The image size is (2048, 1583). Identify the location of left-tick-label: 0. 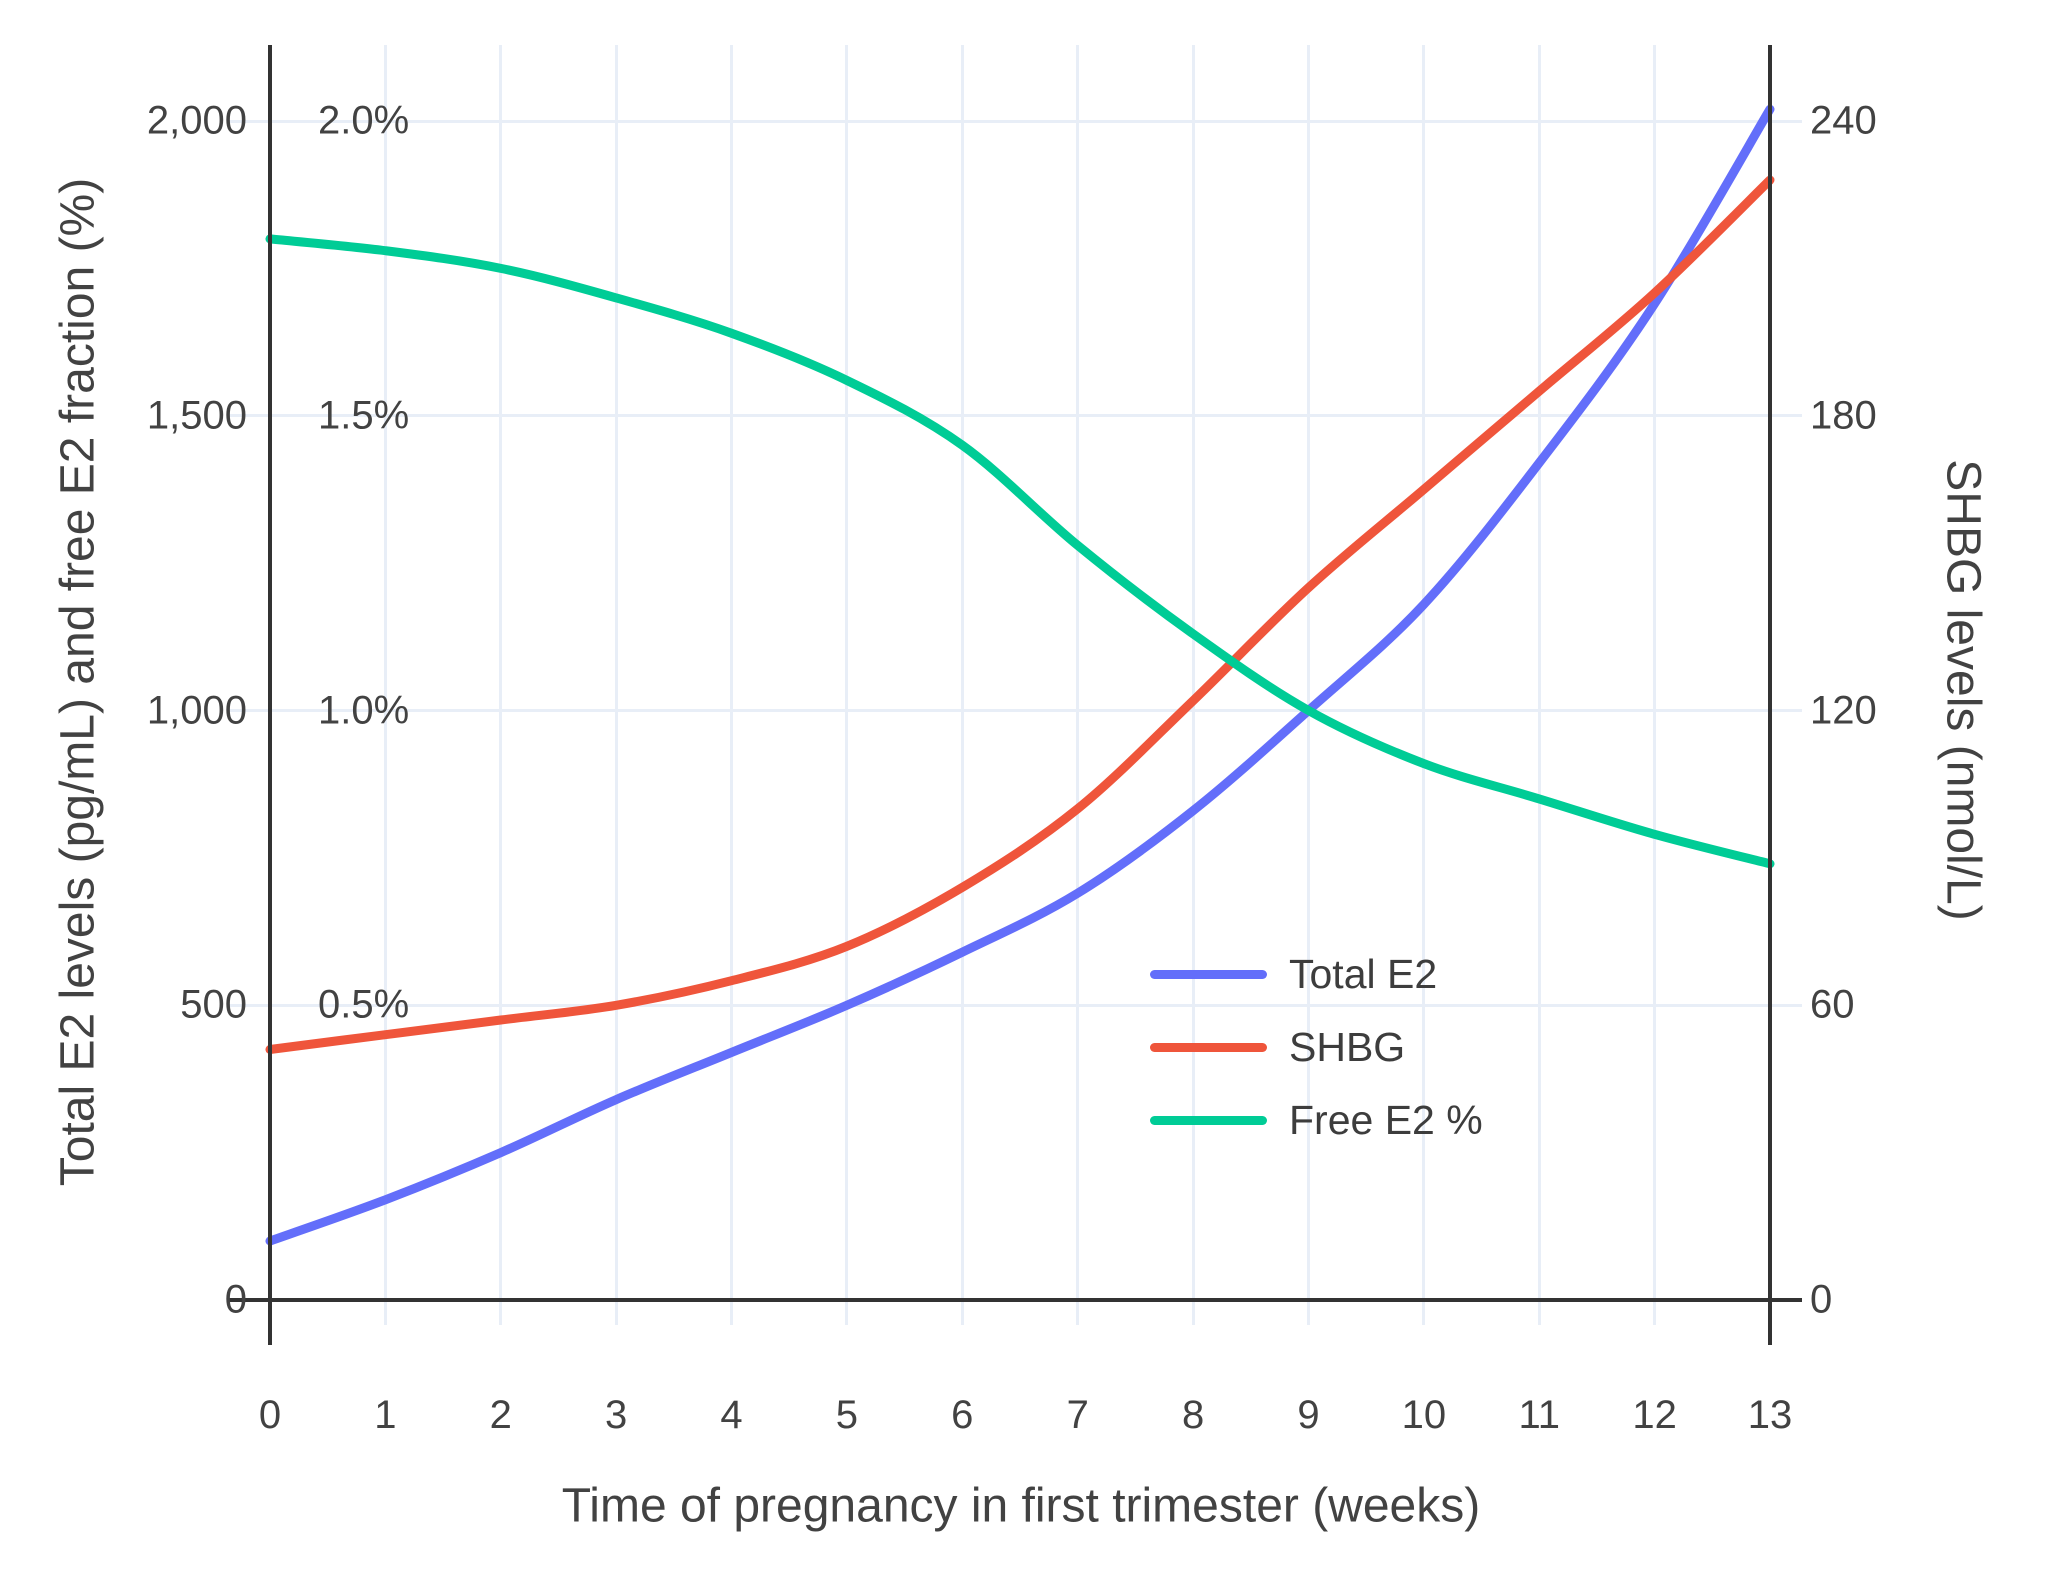
(235, 1299).